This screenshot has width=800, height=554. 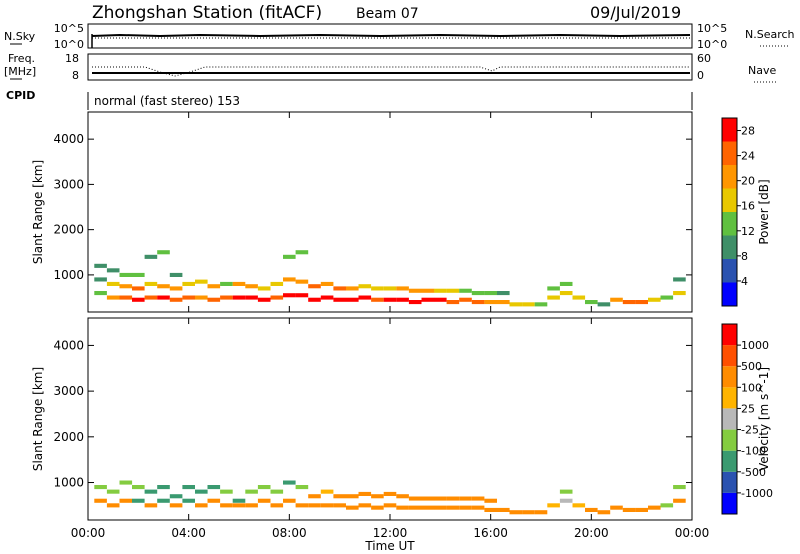 What do you see at coordinates (748, 408) in the screenshot?
I see `colorbar-tick-label: 25` at bounding box center [748, 408].